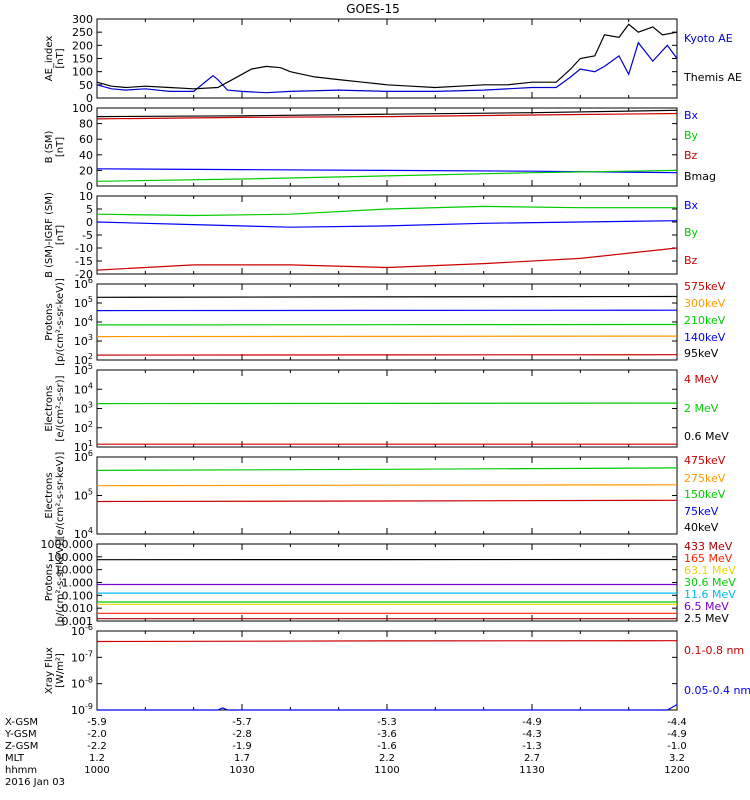 This screenshot has height=800, width=750. Describe the element at coordinates (386, 211) in the screenshot. I see `series-line-by` at that location.